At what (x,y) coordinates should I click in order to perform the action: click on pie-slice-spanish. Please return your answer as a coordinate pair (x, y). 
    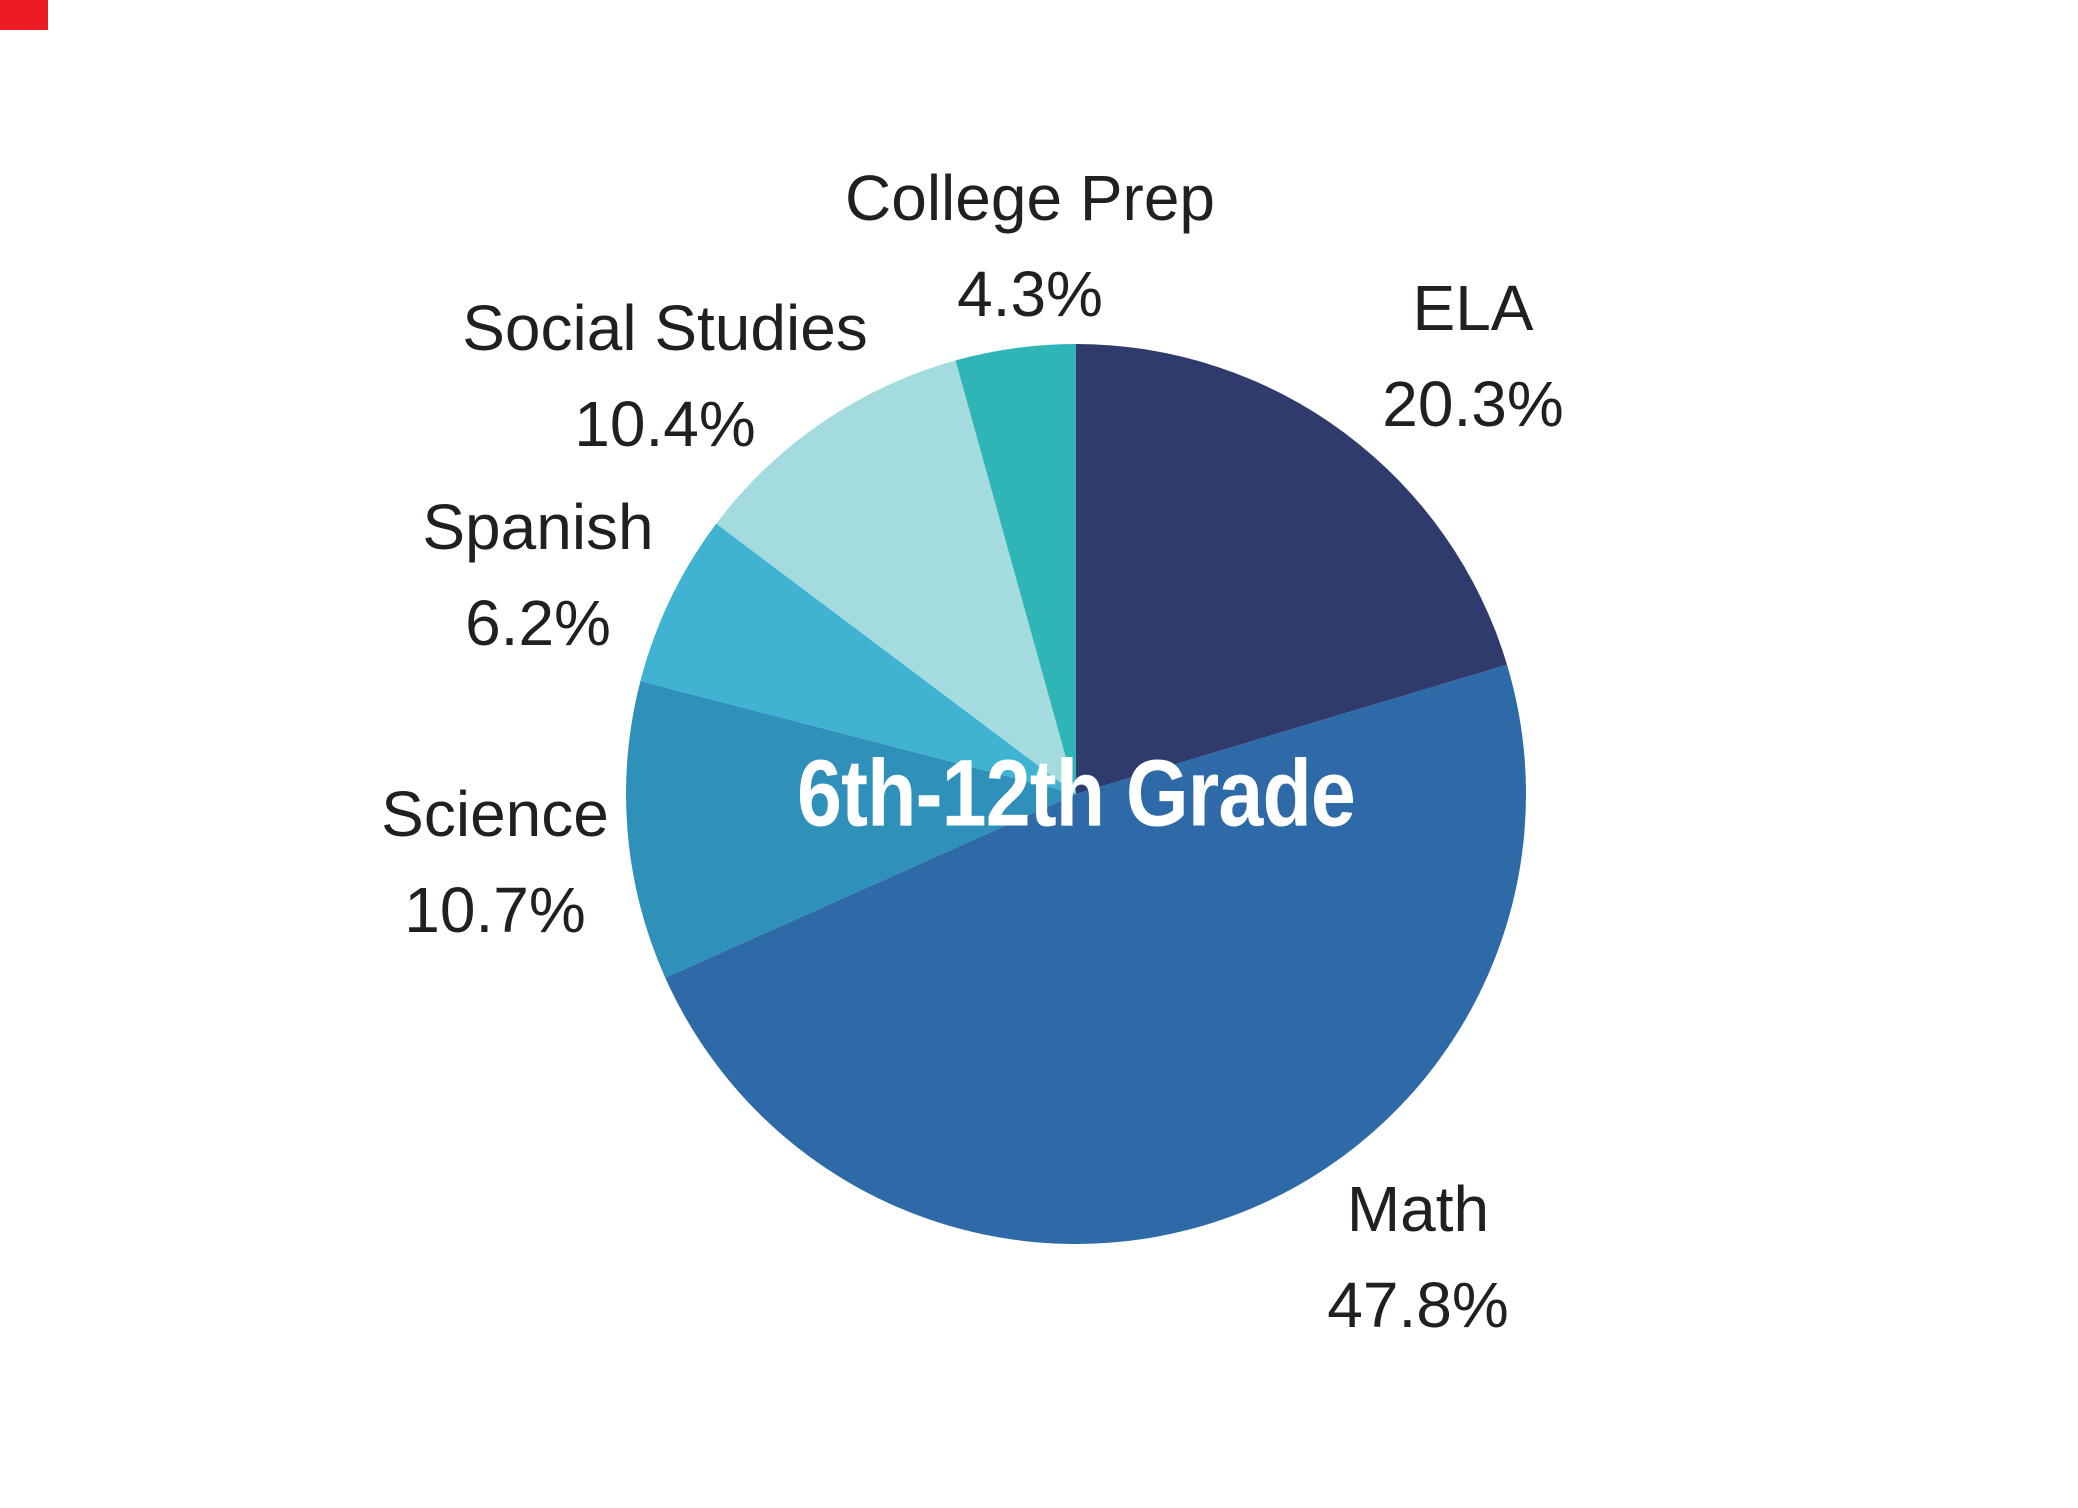
    Looking at the image, I should click on (858, 658).